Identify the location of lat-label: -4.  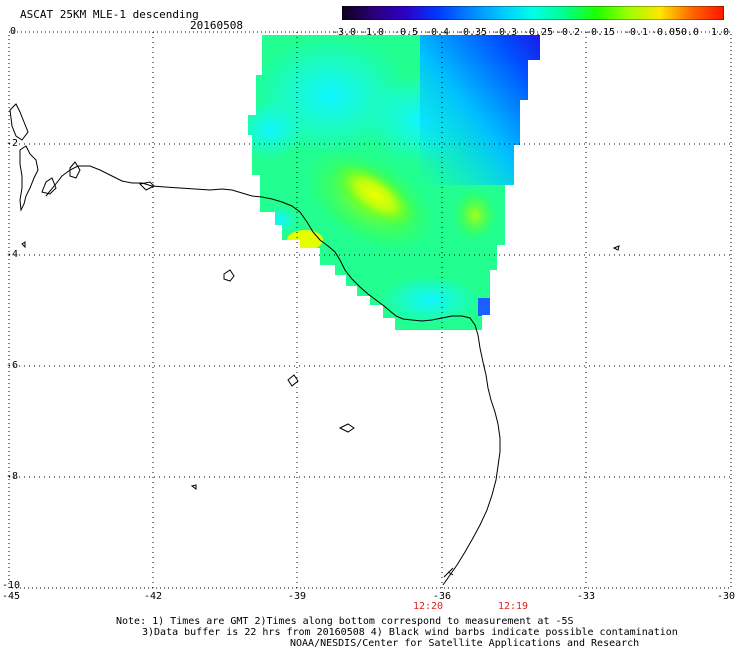
(12, 254).